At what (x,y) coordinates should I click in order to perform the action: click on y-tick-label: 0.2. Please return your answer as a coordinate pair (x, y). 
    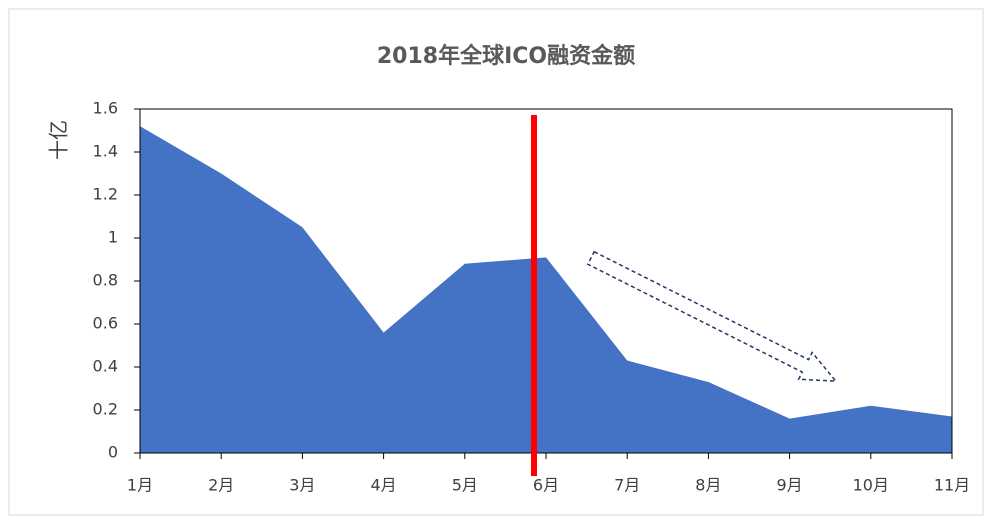
    Looking at the image, I should click on (105, 409).